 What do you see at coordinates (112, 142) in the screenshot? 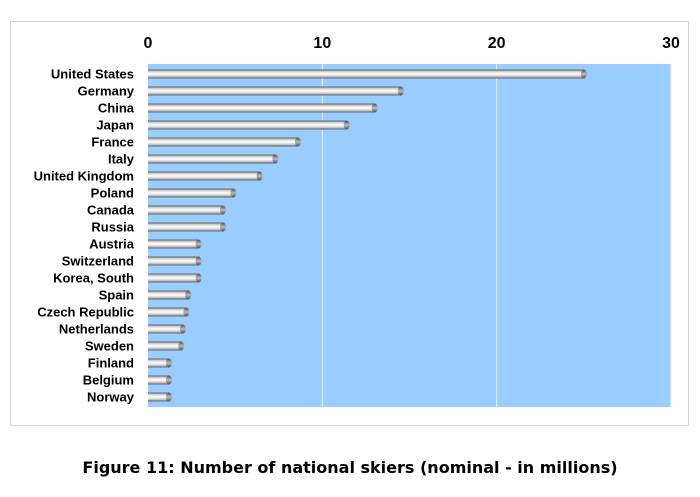
I see `category-label: France` at bounding box center [112, 142].